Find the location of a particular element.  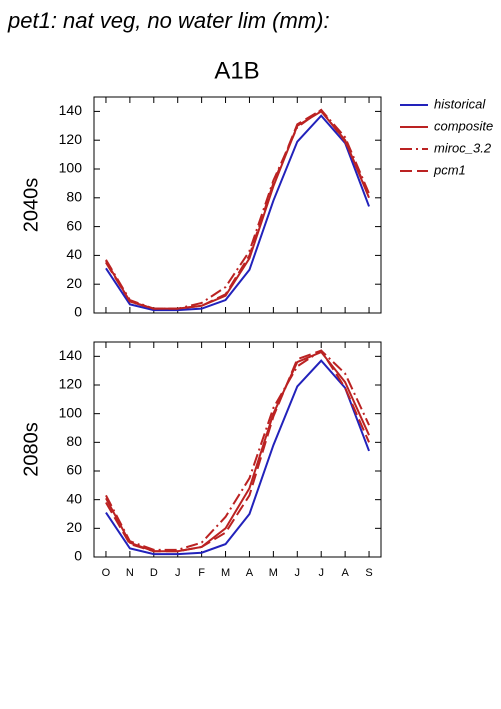

scenario-title: A1B is located at coordinates (236, 70).